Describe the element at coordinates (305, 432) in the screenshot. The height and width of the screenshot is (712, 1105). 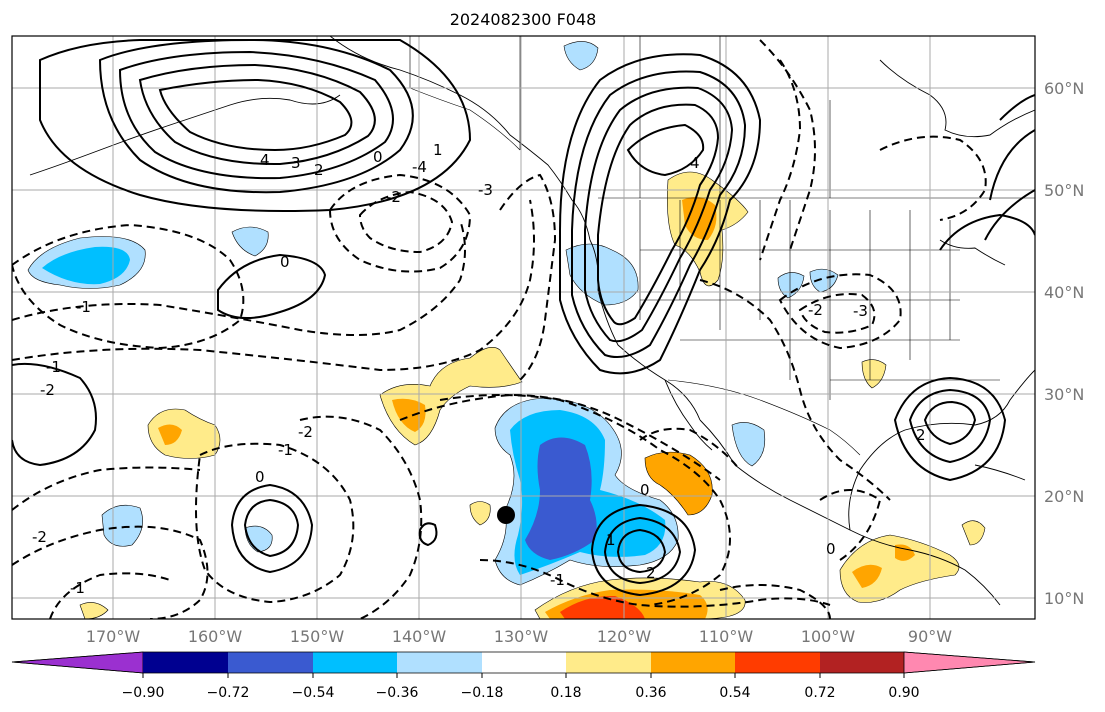
I see `contour-label: -2` at that location.